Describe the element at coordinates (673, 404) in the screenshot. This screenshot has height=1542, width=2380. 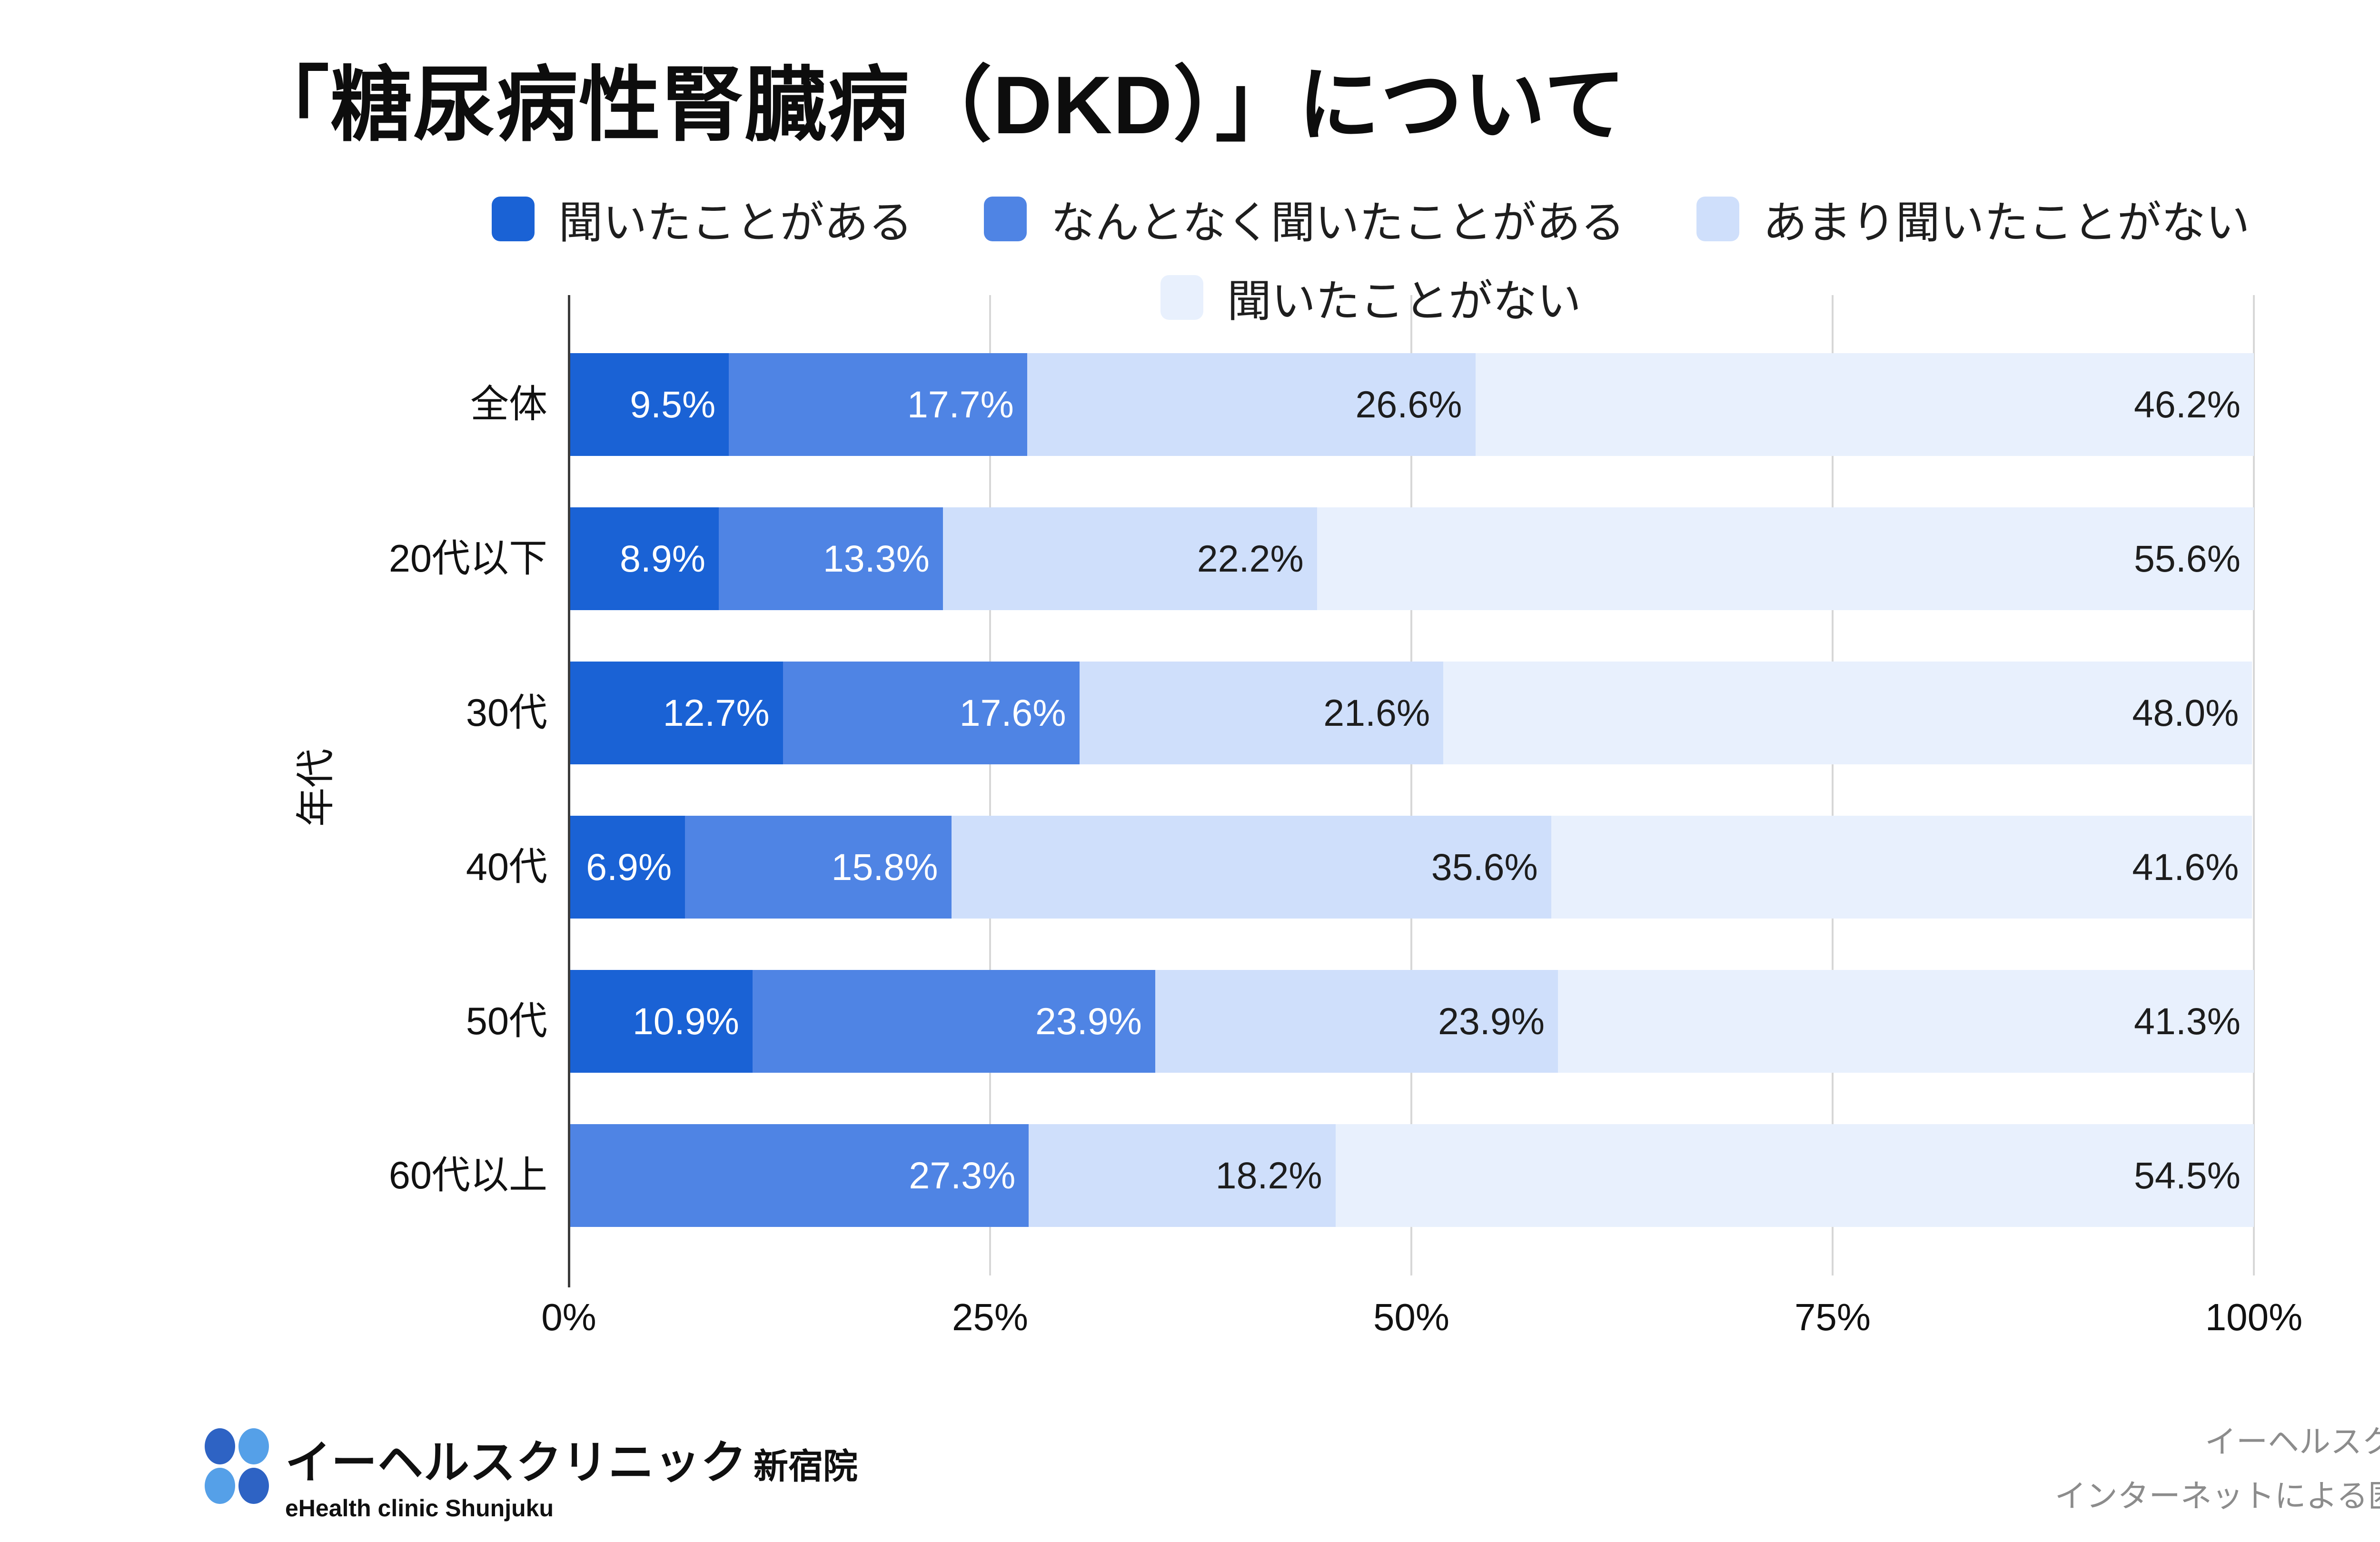
I see `bar-value-label: 9.5%` at that location.